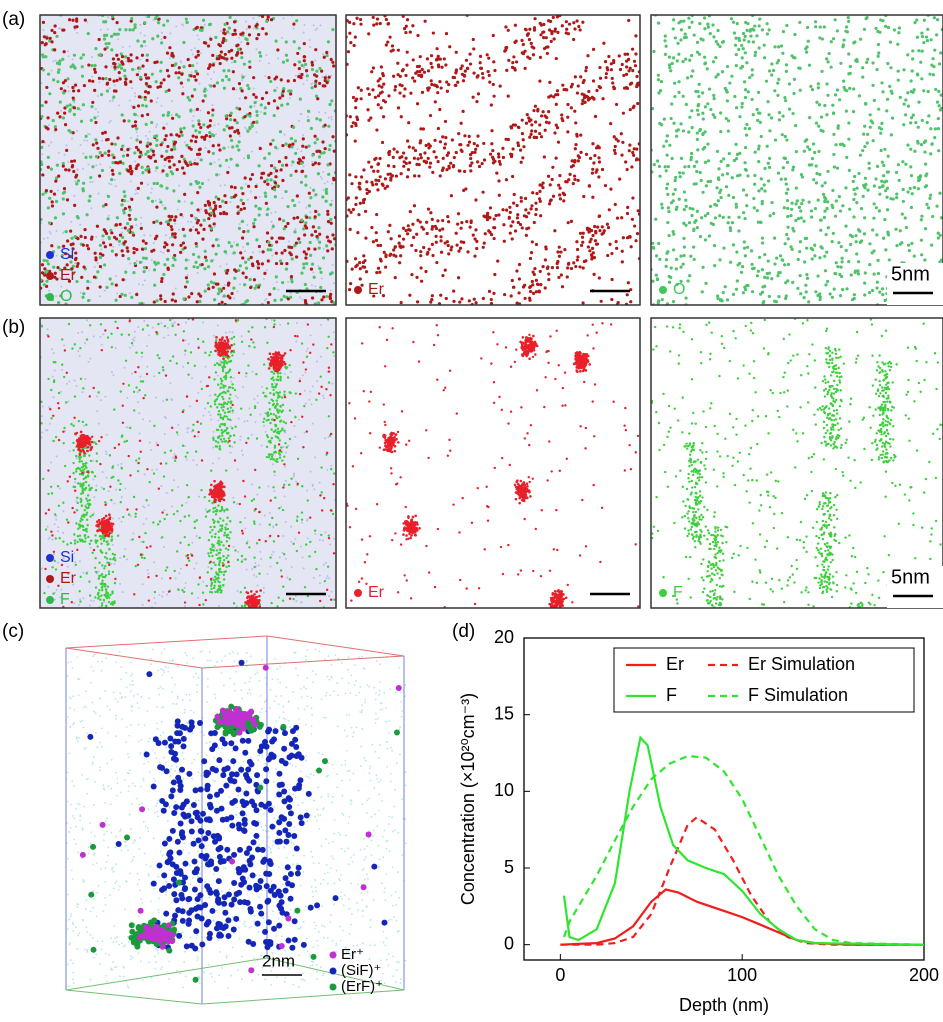 Image resolution: width=943 pixels, height=1022 pixels. What do you see at coordinates (13, 19) in the screenshot?
I see `panel-label: (a)` at bounding box center [13, 19].